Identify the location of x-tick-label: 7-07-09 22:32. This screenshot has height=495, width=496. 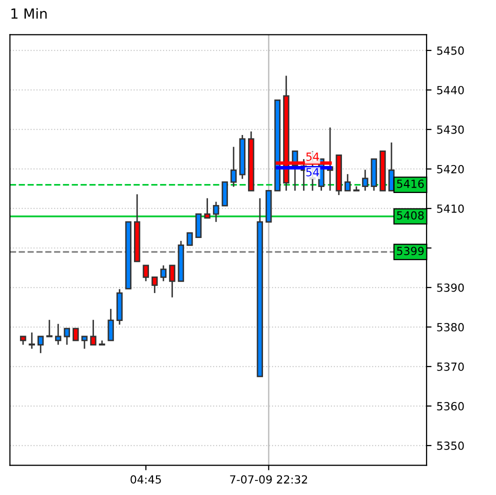
(269, 479).